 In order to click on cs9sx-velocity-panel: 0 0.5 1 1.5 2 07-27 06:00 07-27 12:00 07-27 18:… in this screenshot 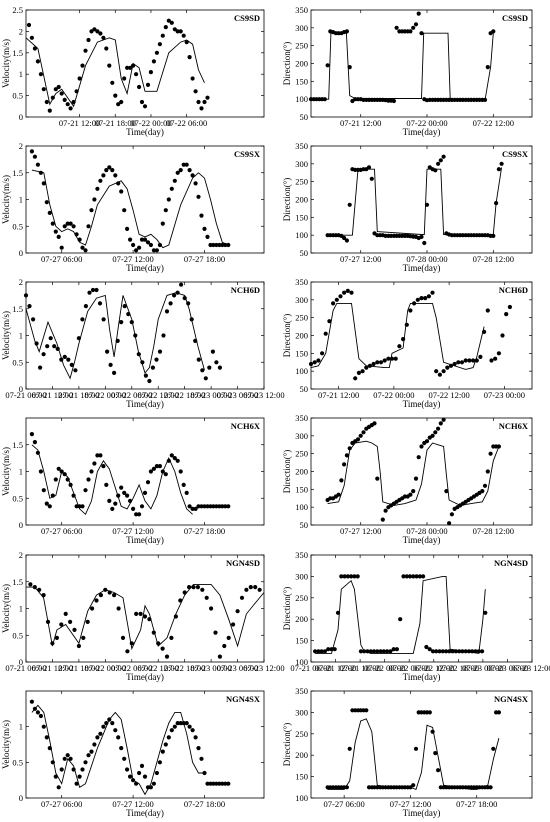, I will do `click(133, 207)`.